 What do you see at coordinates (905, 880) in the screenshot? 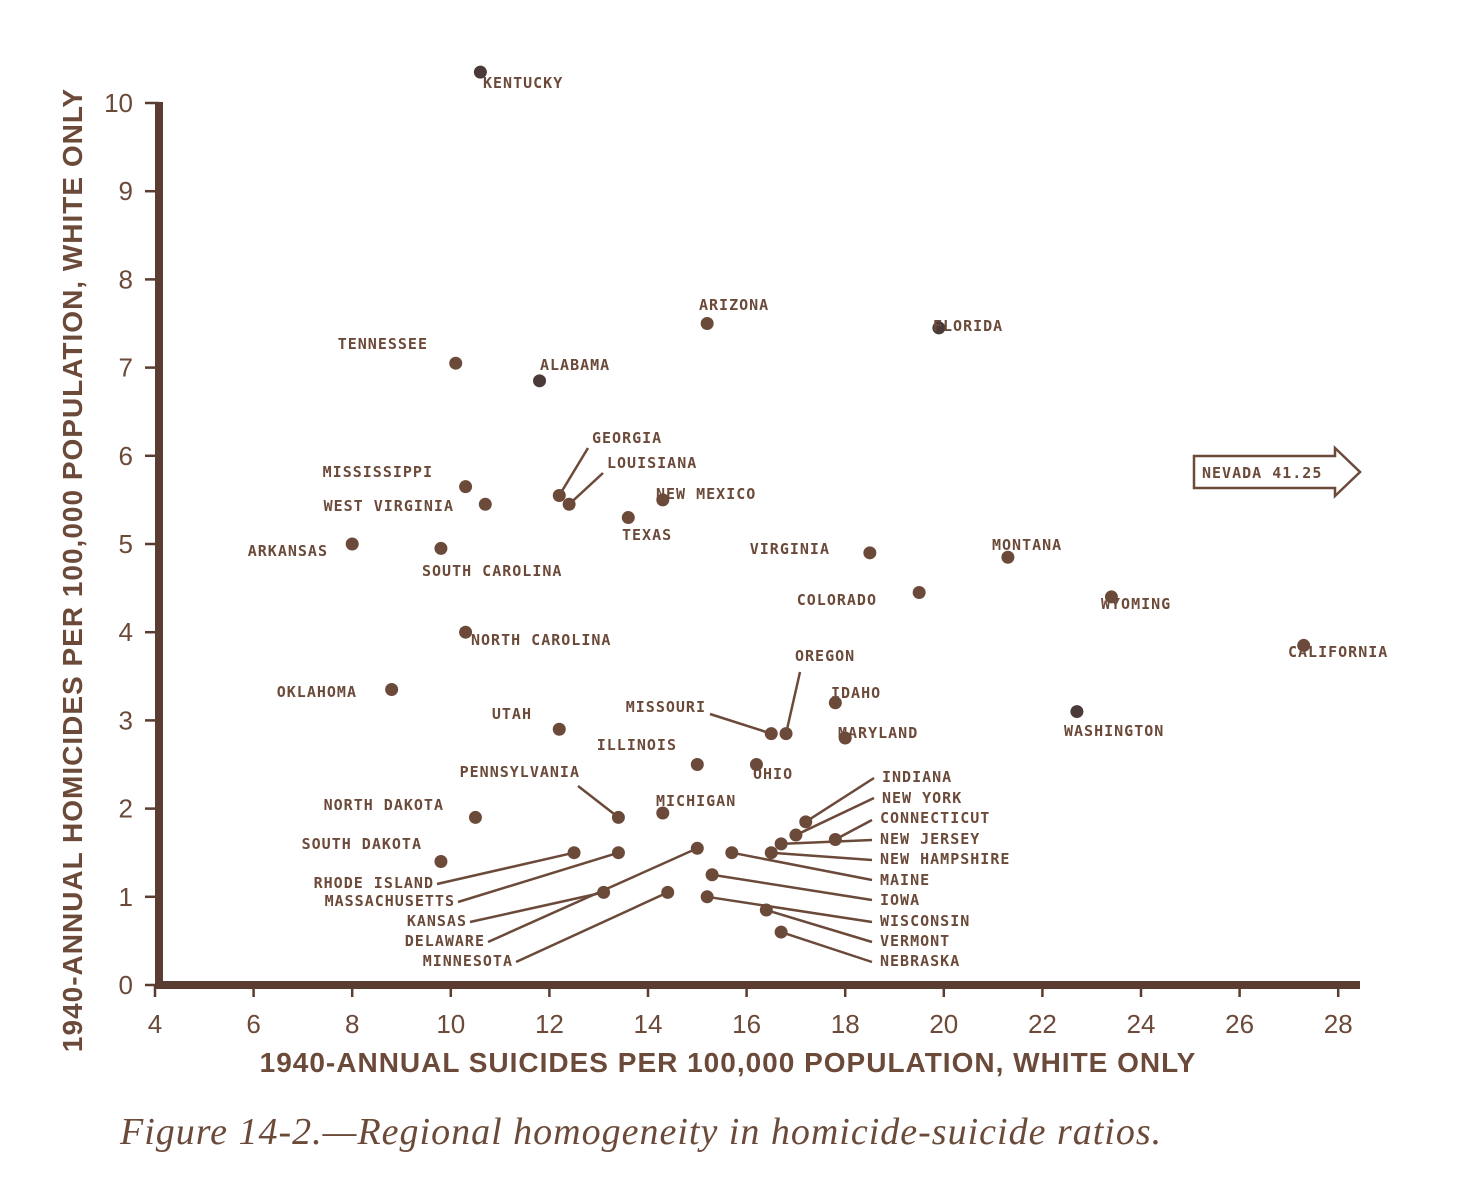
I see `label-maine: MAINE` at bounding box center [905, 880].